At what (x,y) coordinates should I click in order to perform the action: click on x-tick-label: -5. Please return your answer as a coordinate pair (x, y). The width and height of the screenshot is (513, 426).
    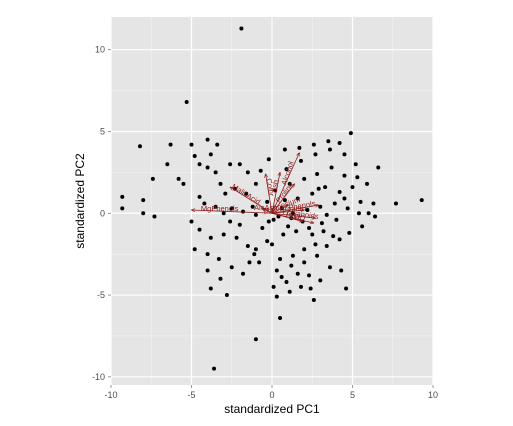
    Looking at the image, I should click on (191, 395).